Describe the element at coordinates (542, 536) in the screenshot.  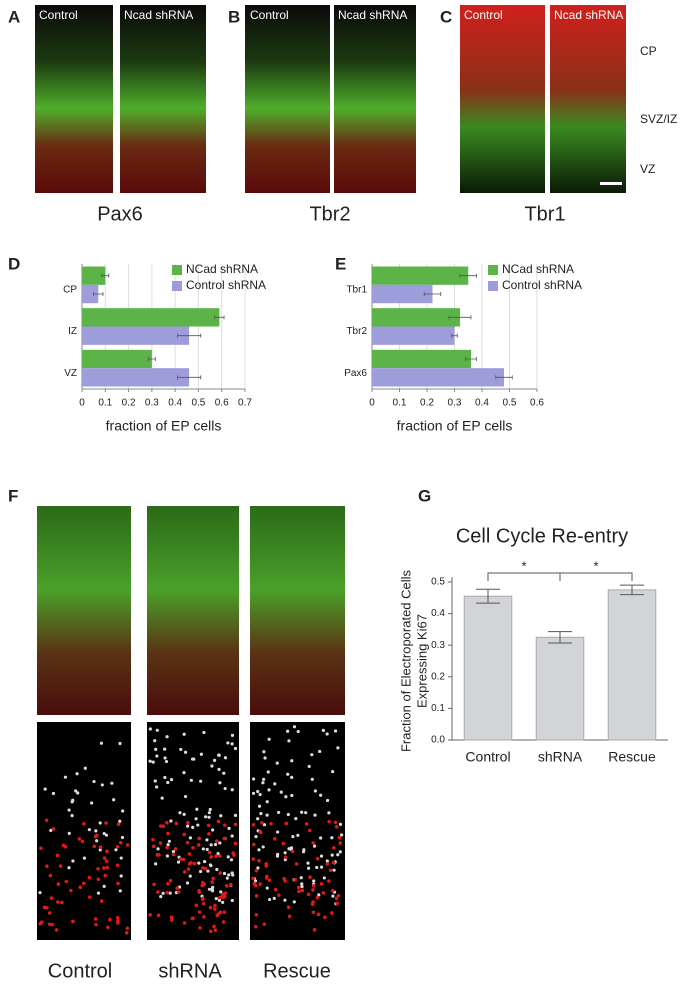
I see `chart-title: Cell Cycle Re-entry` at that location.